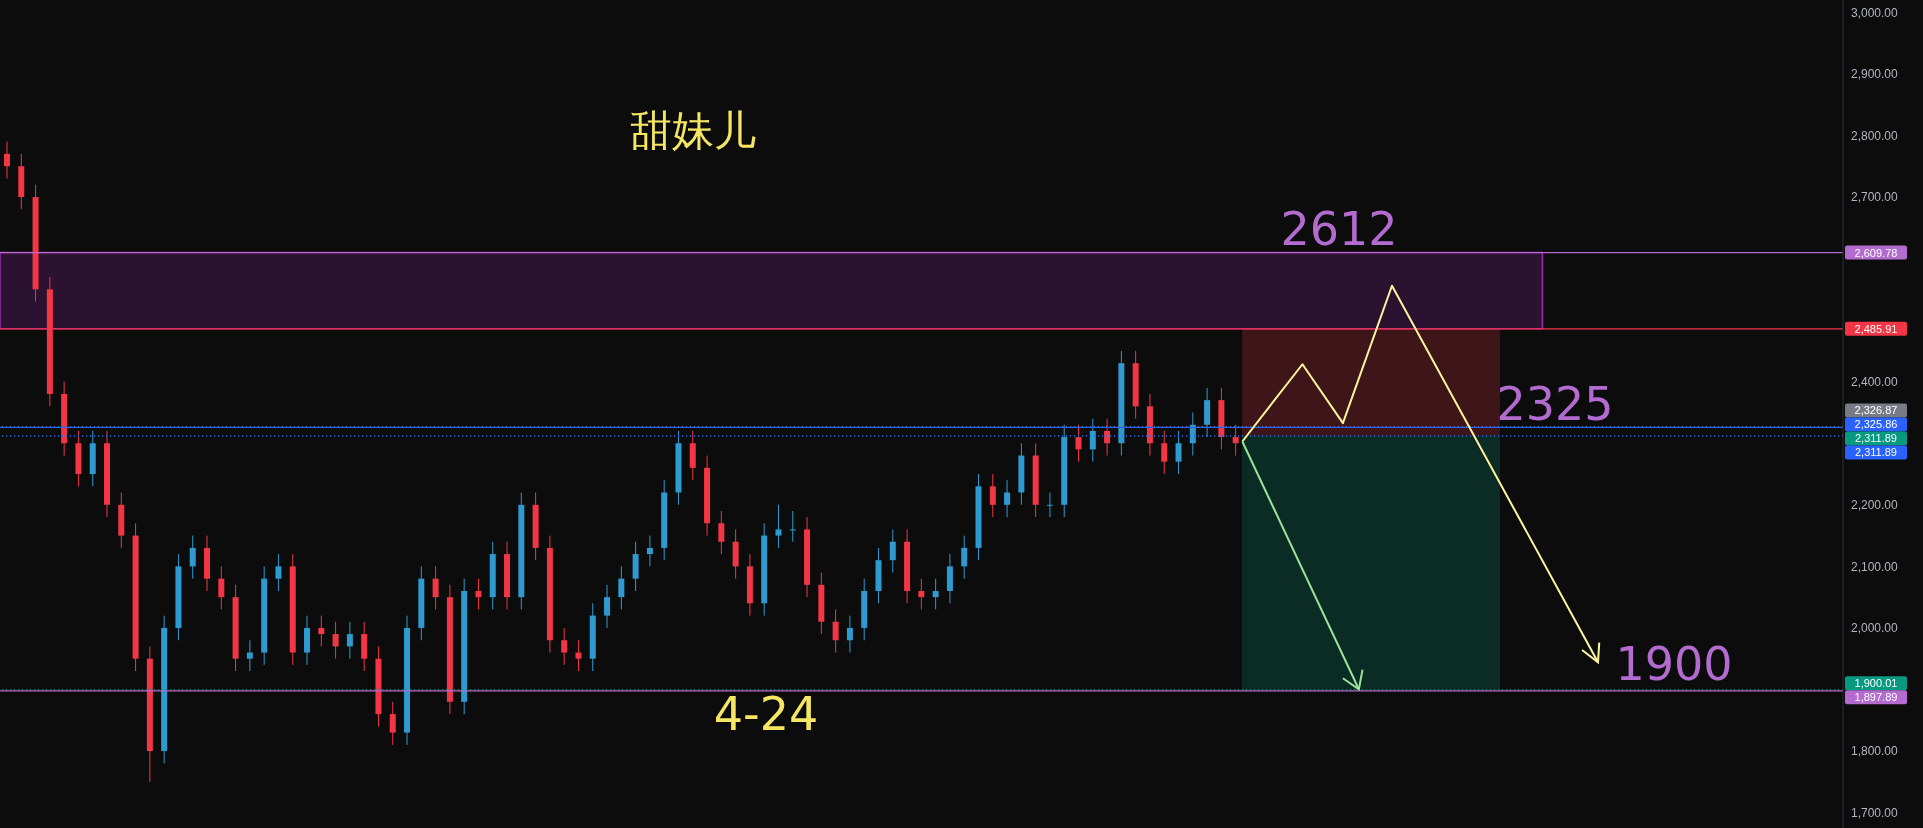  Describe the element at coordinates (1875, 812) in the screenshot. I see `y-tick-label: 1,700.00` at that location.